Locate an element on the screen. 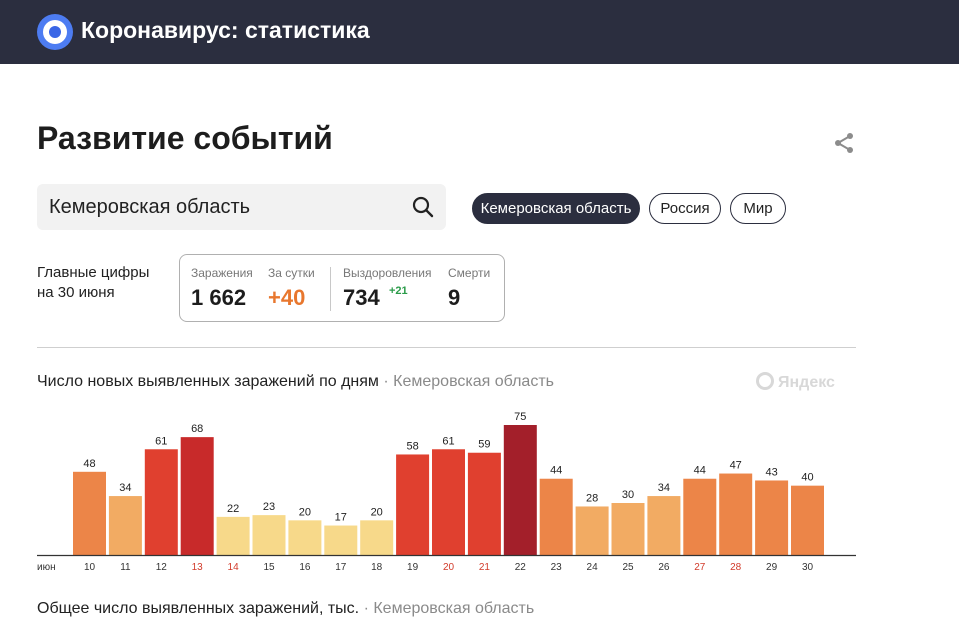 The image size is (959, 640). daily-value: +40 is located at coordinates (287, 297).